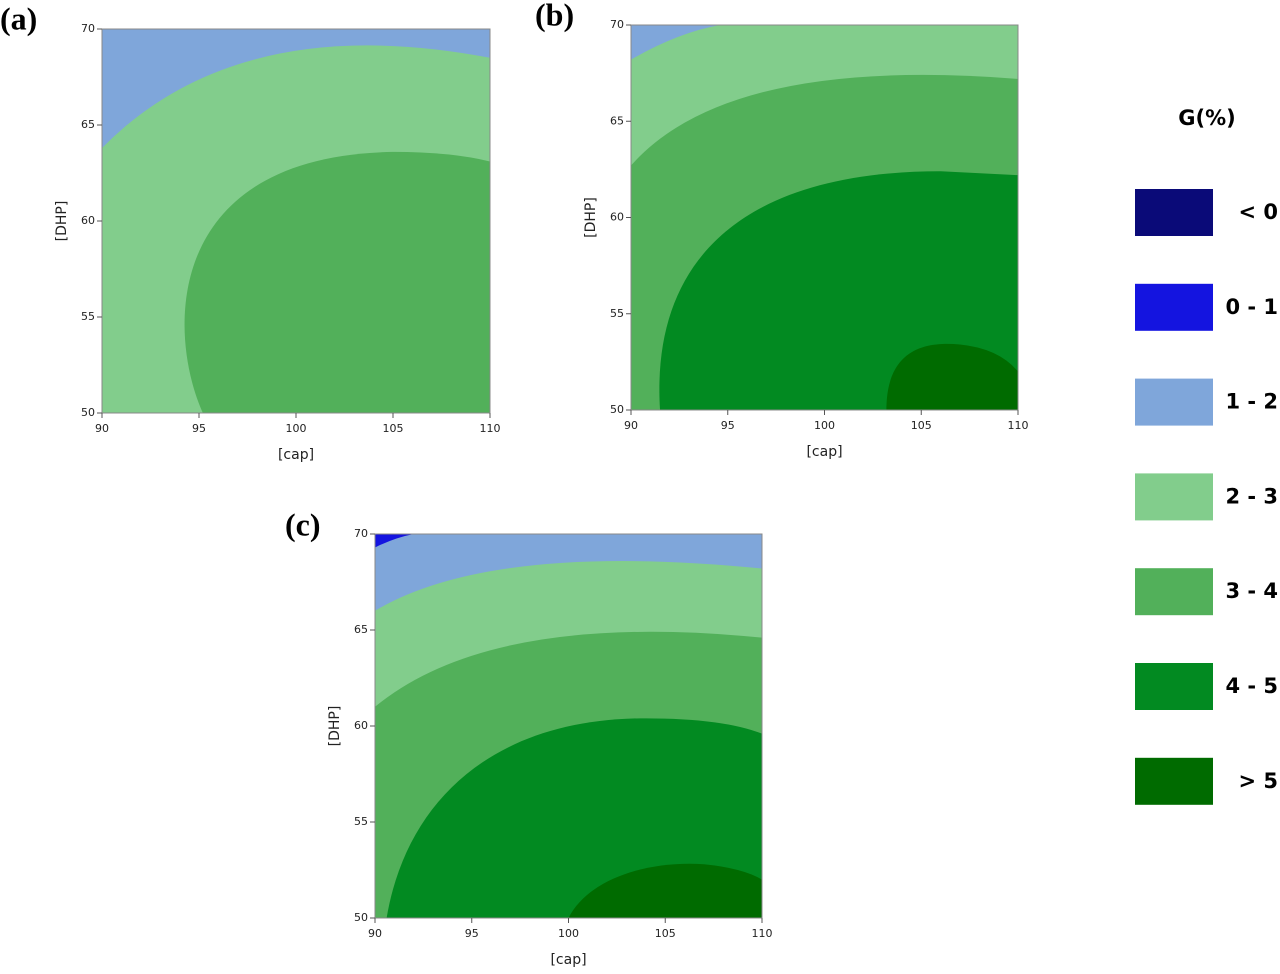  What do you see at coordinates (303, 524) in the screenshot?
I see `panel-label: (c)` at bounding box center [303, 524].